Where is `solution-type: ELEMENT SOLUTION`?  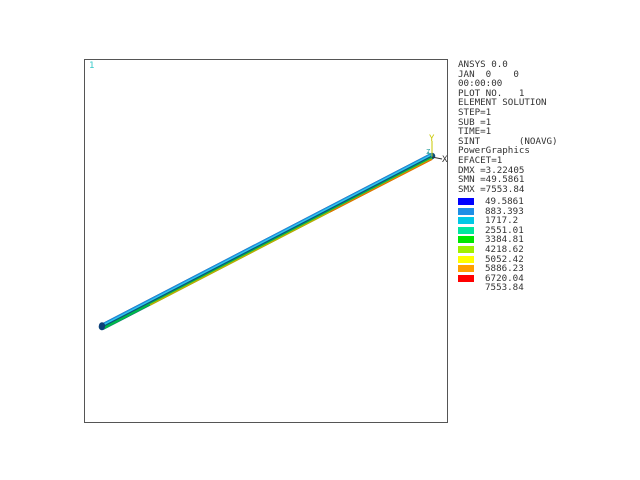
solution-type: ELEMENT SOLUTION is located at coordinates (502, 103).